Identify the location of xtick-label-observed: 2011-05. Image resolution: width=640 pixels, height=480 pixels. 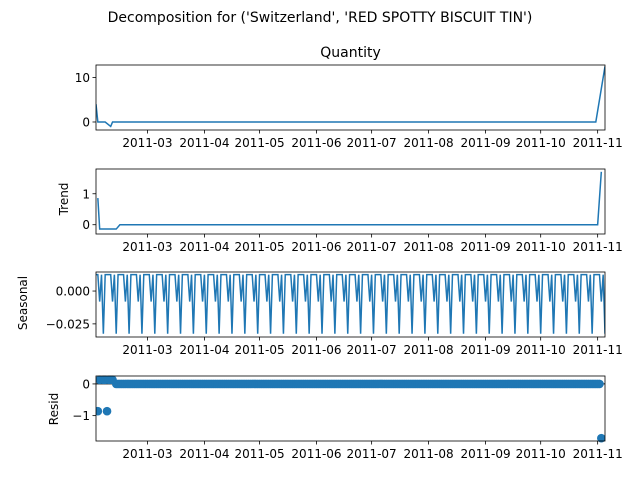
(259, 143).